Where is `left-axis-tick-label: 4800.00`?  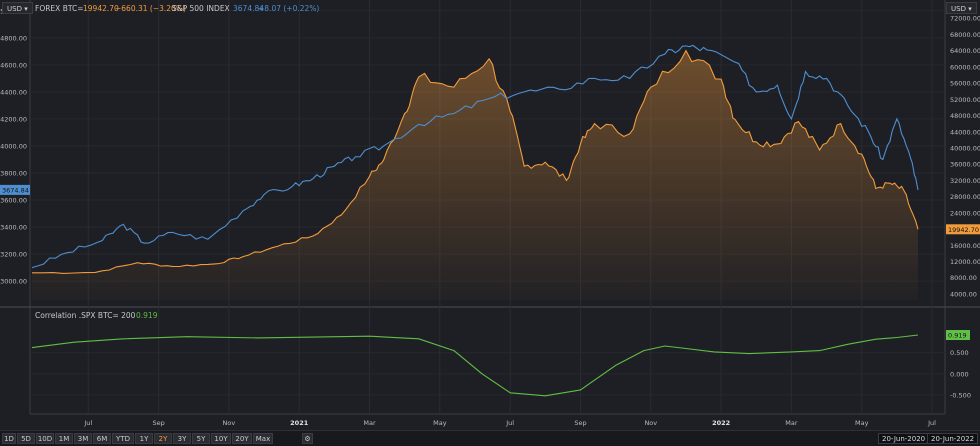 left-axis-tick-label: 4800.00 is located at coordinates (13, 38).